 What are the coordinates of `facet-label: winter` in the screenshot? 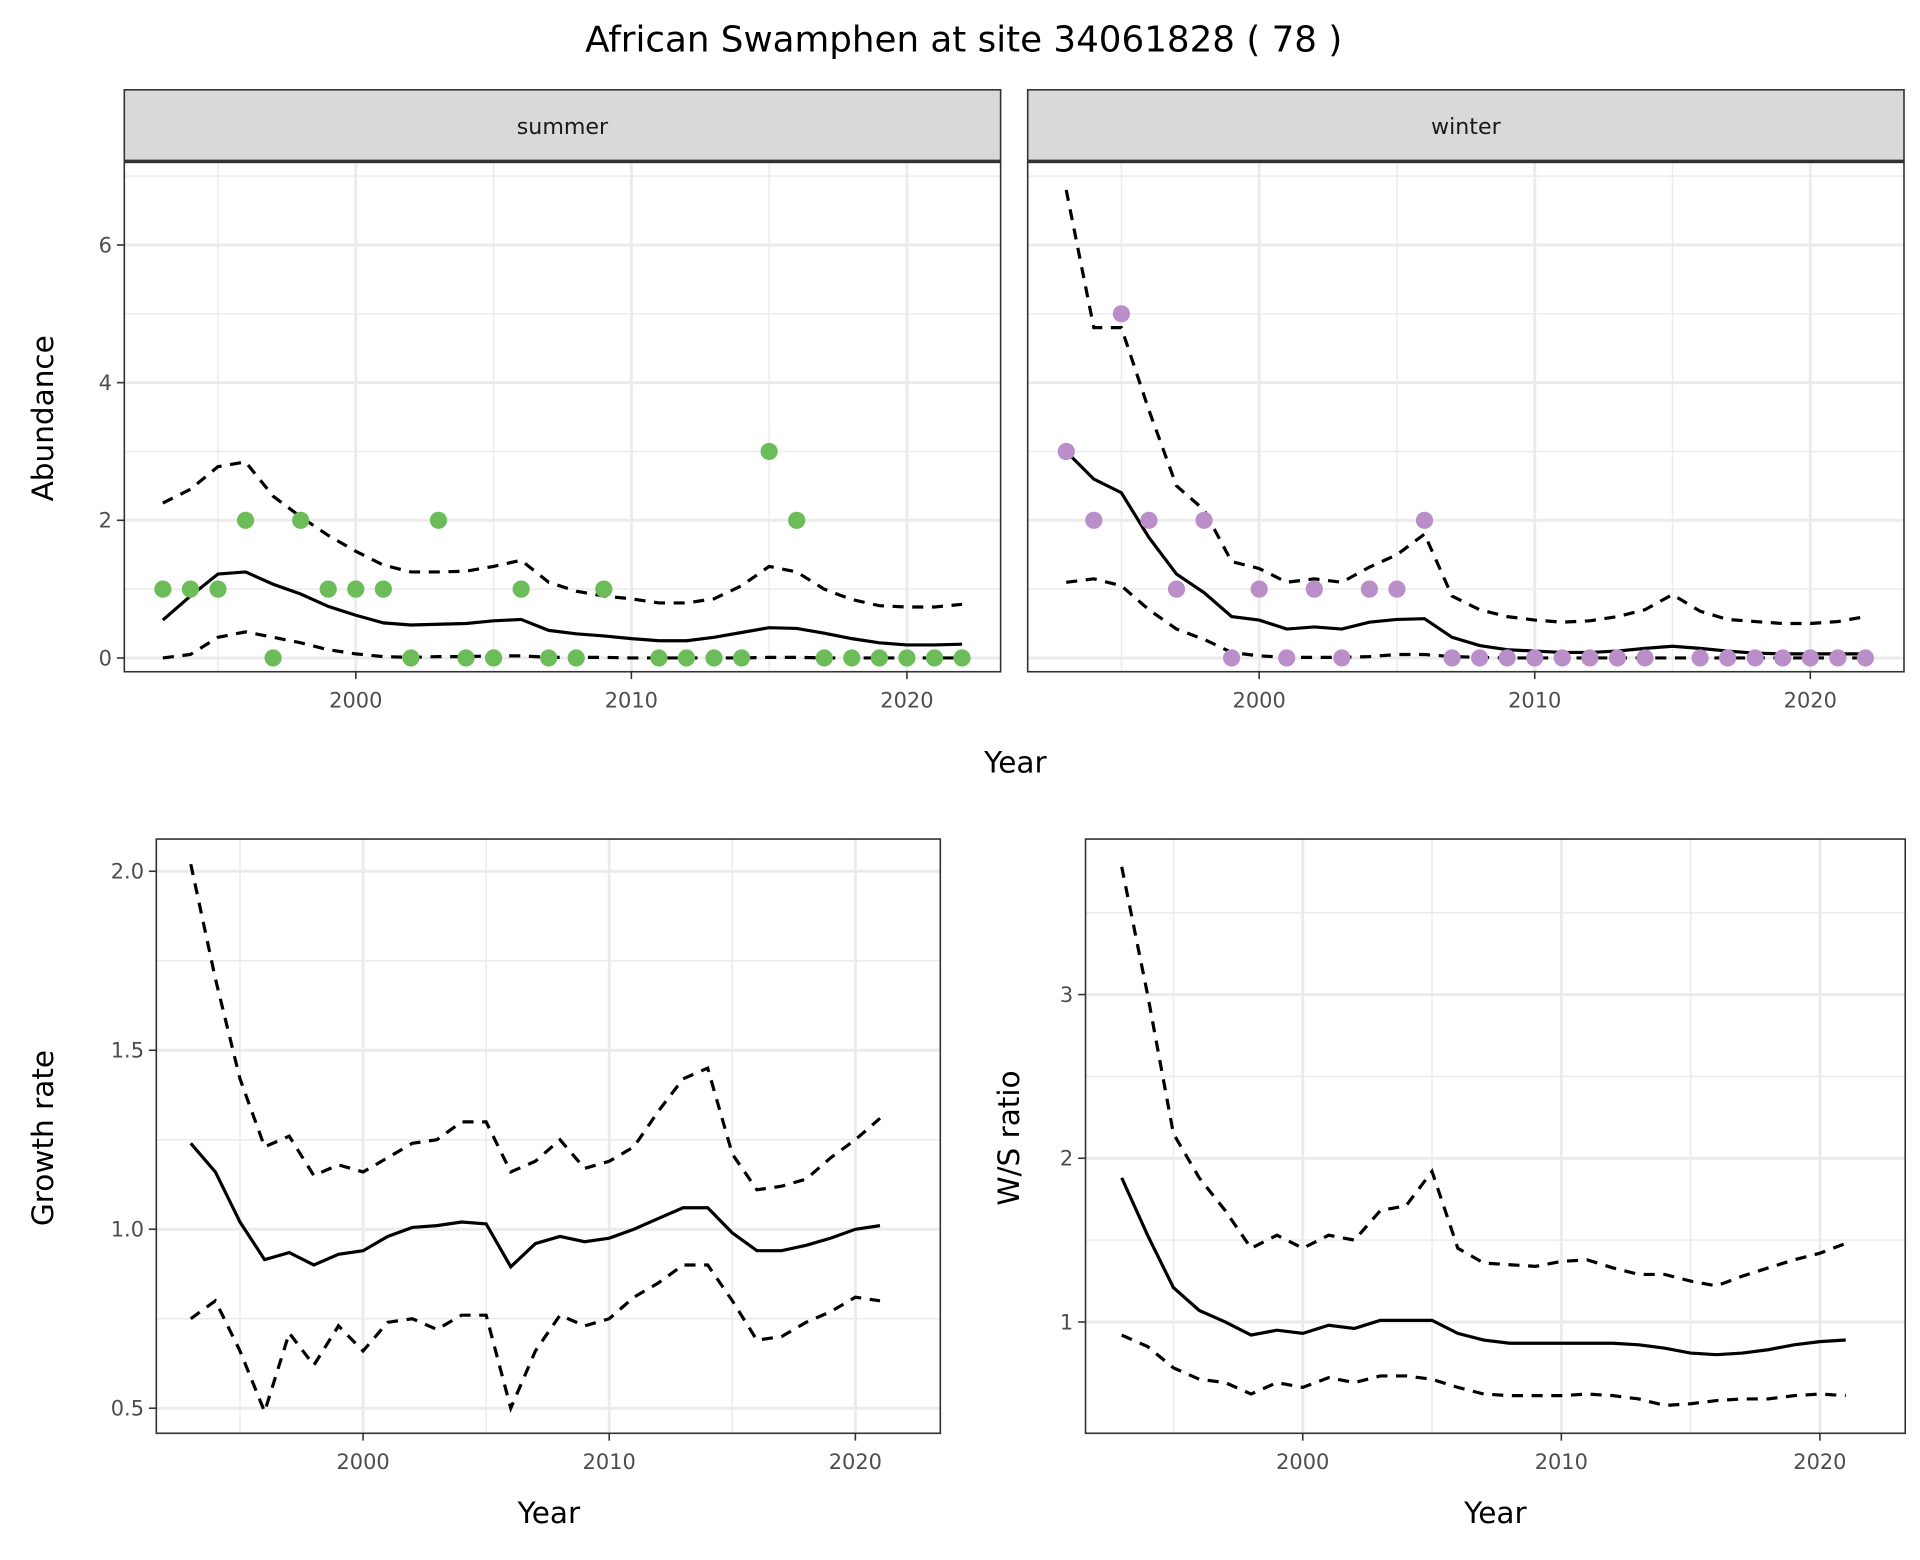 It's located at (1466, 127).